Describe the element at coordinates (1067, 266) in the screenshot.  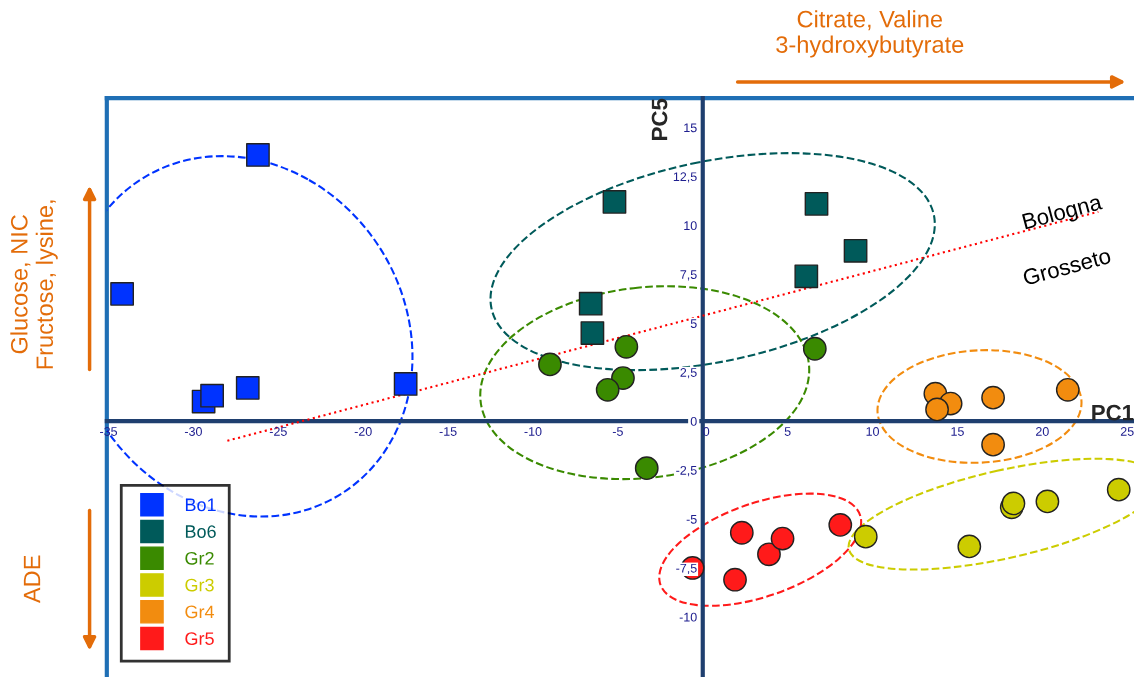
I see `annotation: Grosseto` at that location.